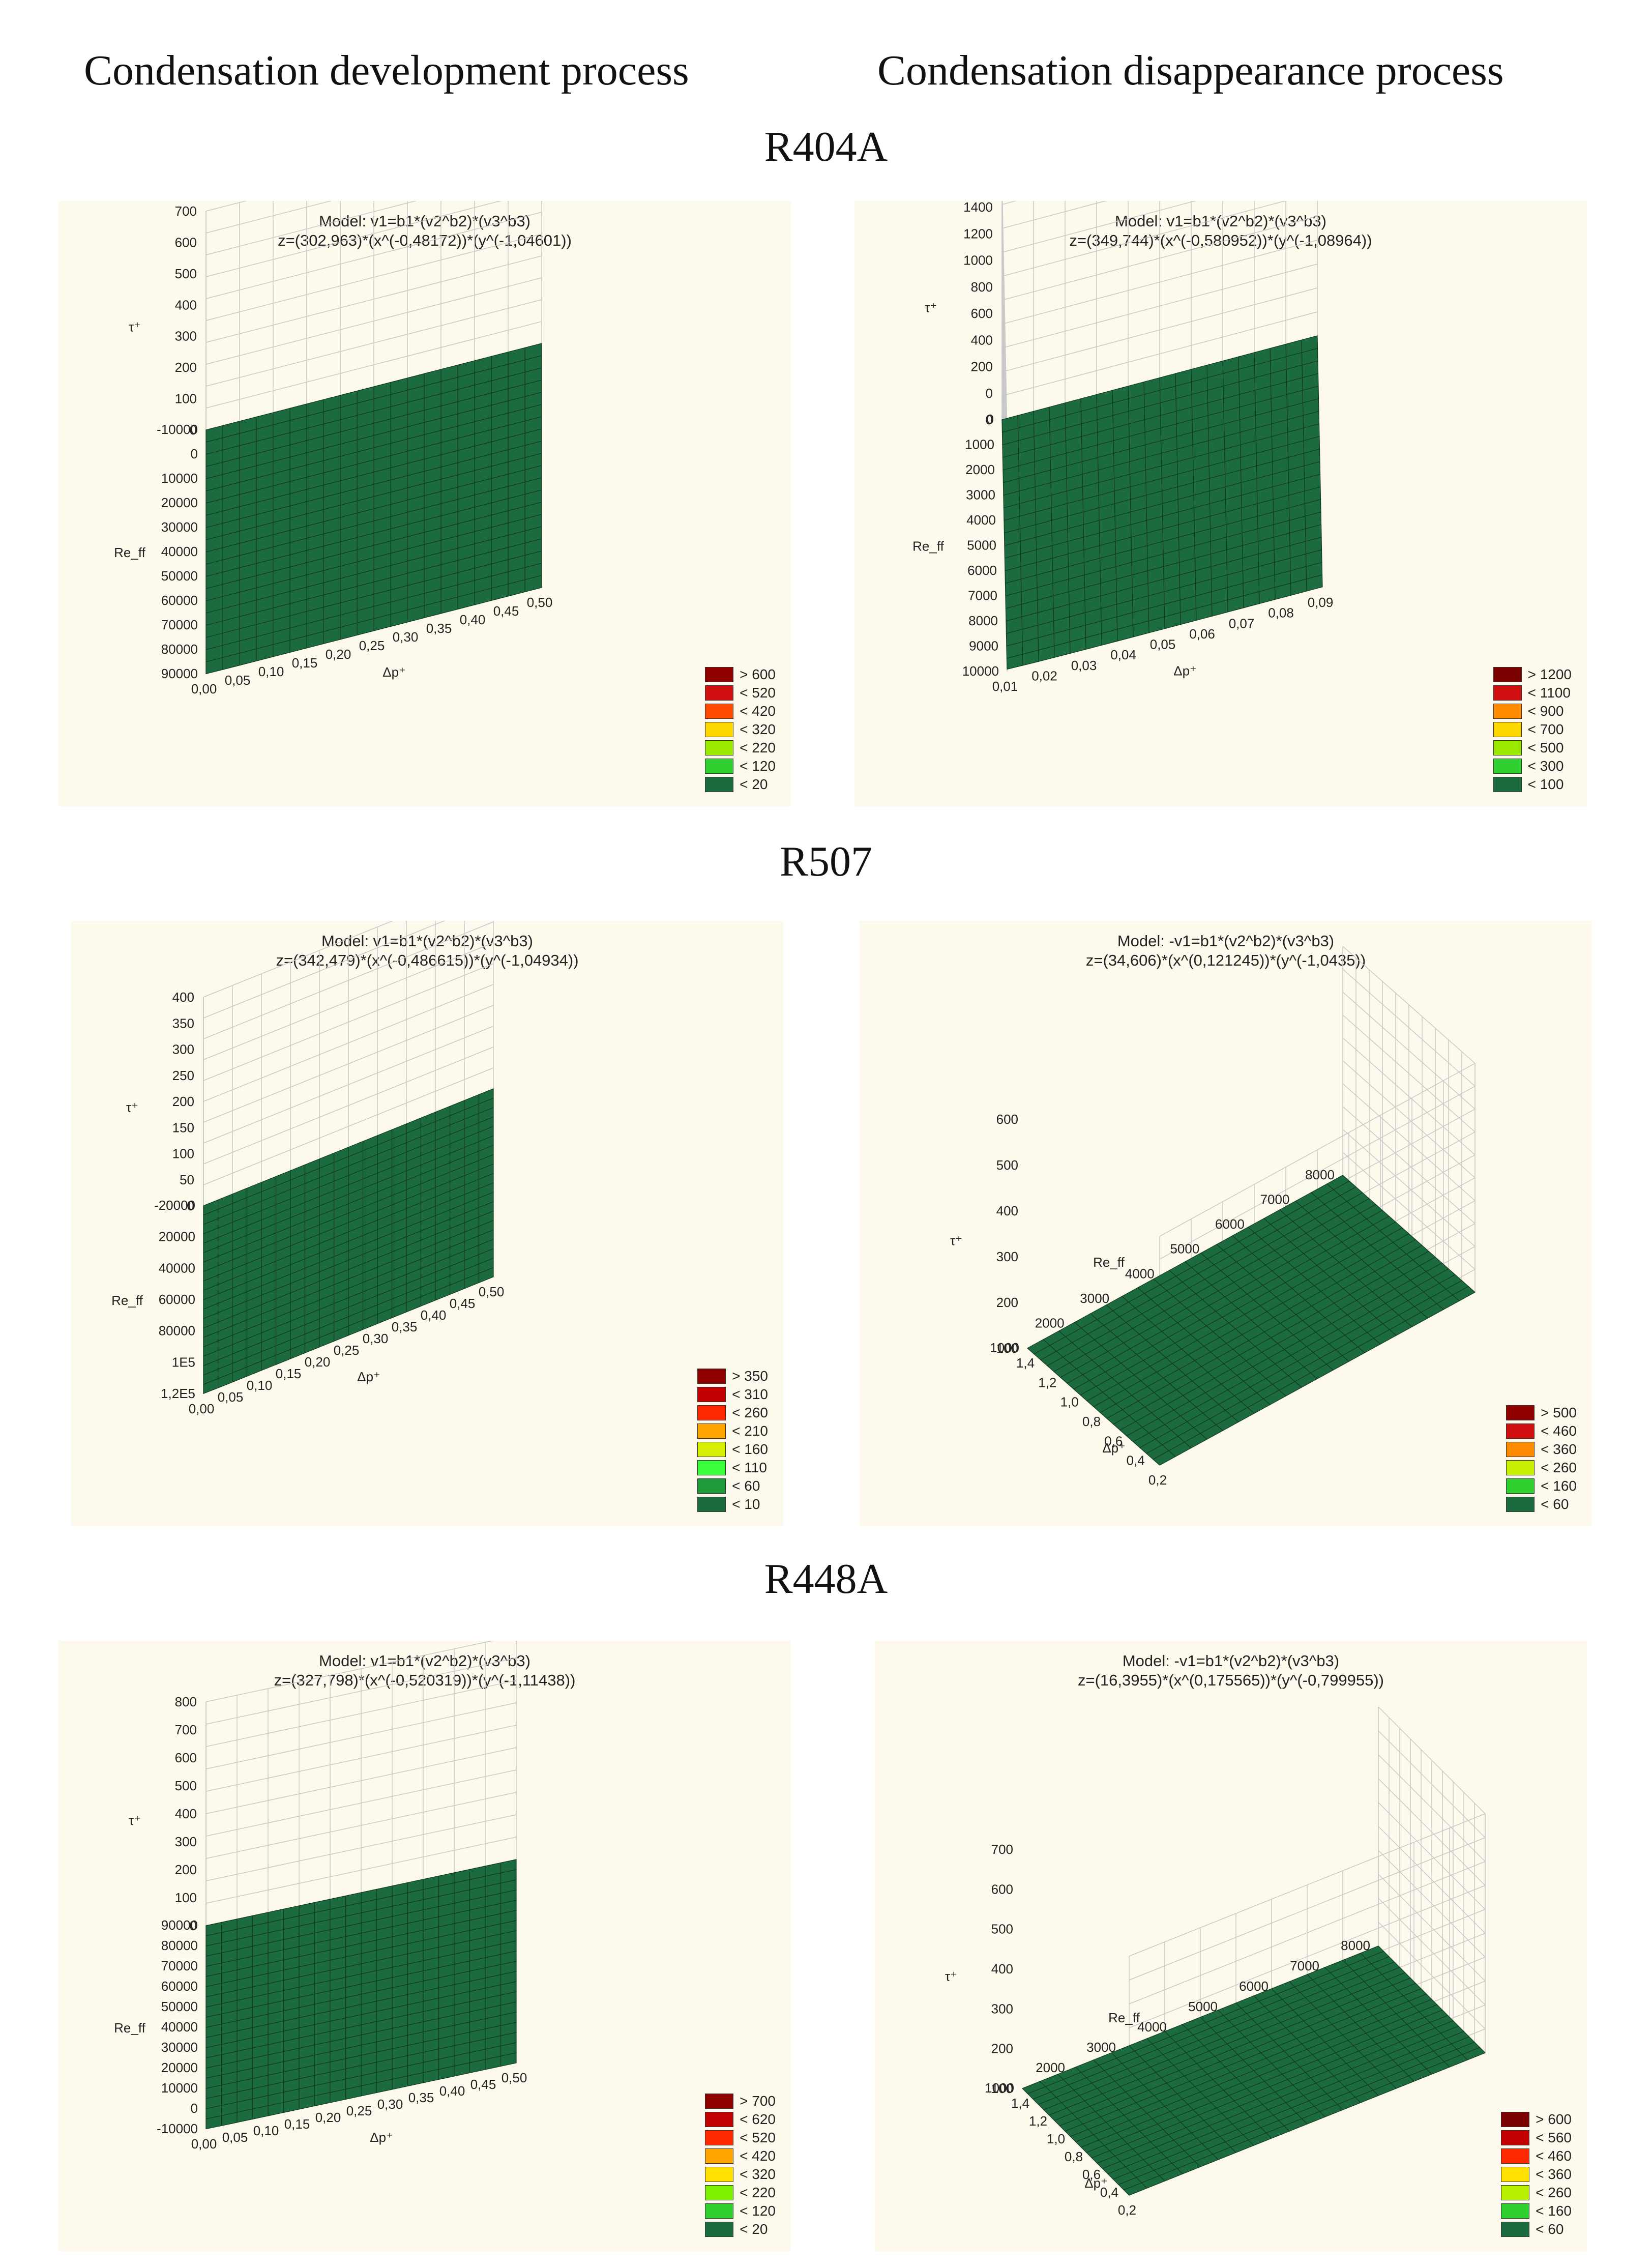  I want to click on z-tick-label: 250, so click(183, 1075).